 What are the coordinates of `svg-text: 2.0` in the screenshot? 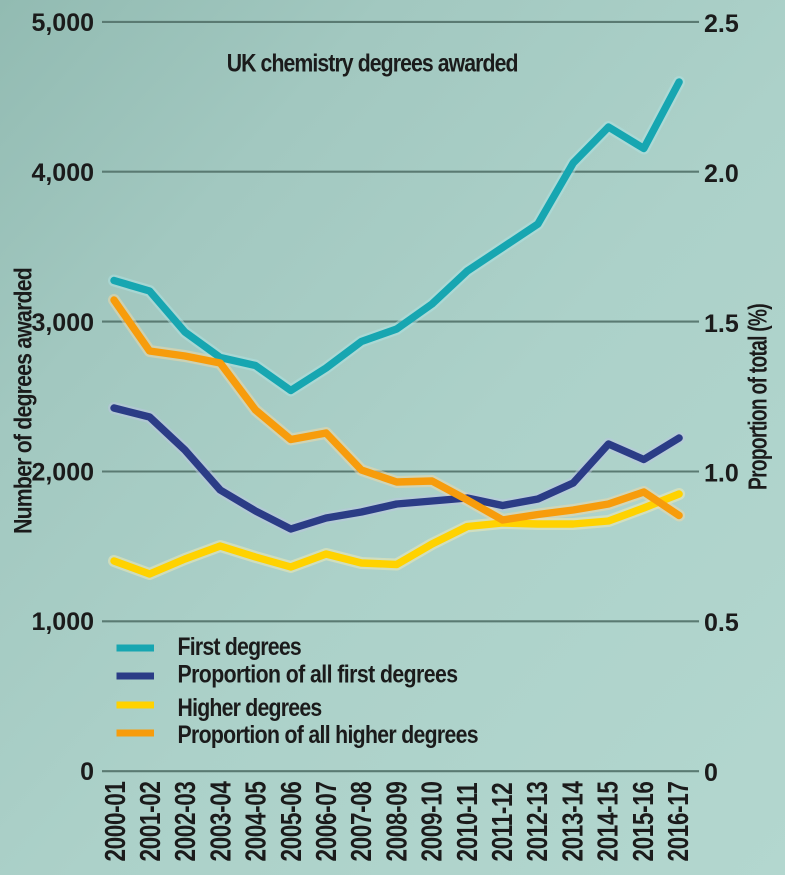 It's located at (721, 174).